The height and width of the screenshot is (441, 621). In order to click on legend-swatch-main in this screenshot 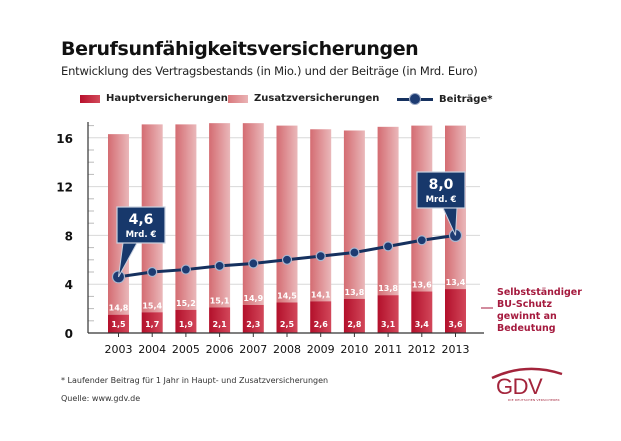, I will do `click(90, 98)`.